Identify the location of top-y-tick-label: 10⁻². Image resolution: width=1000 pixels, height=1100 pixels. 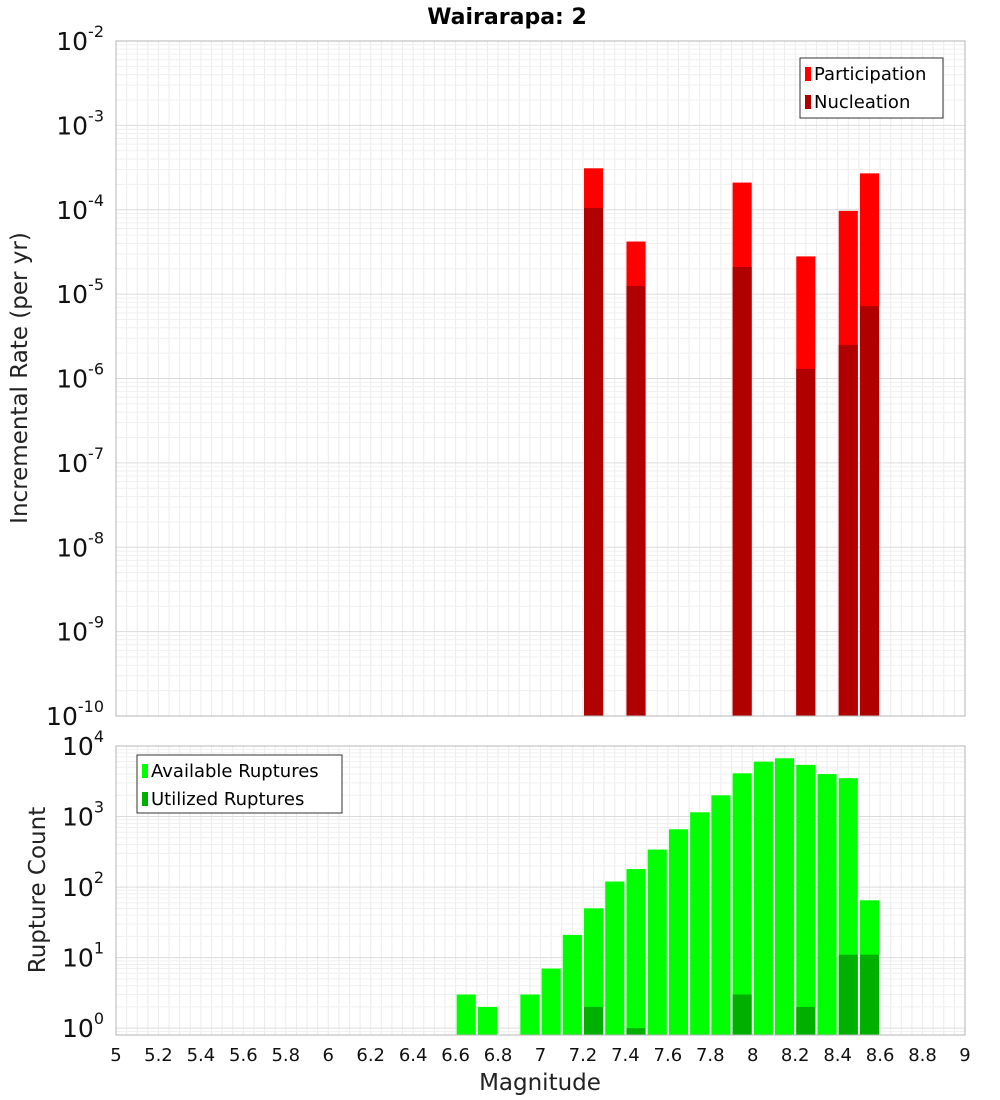
(80, 39).